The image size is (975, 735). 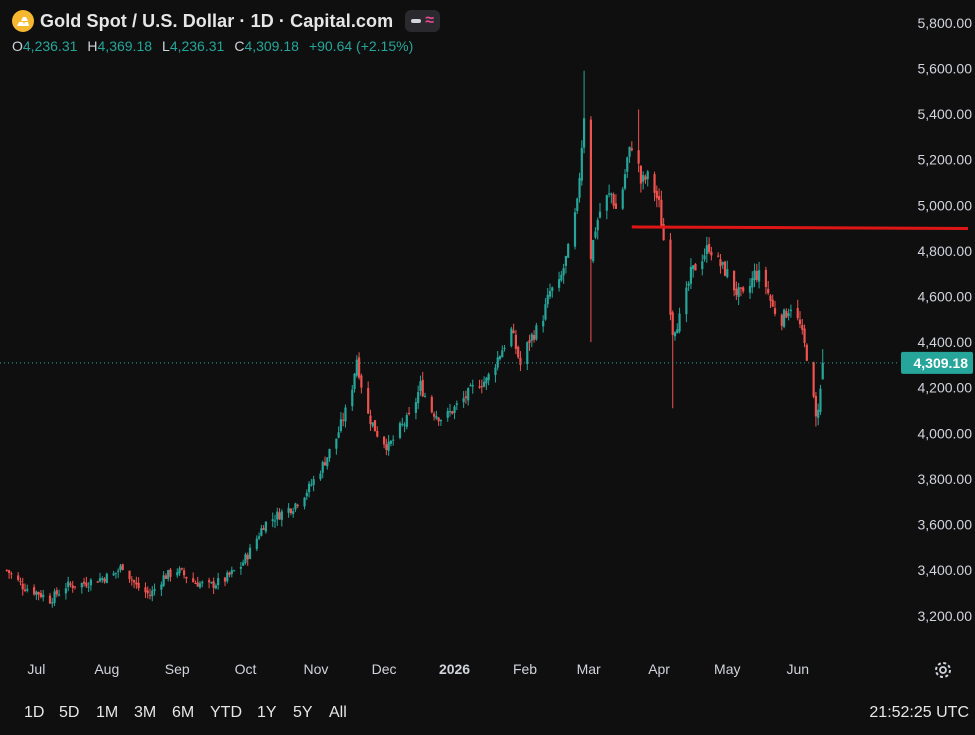 I want to click on gold-bars-icon, so click(x=23, y=21).